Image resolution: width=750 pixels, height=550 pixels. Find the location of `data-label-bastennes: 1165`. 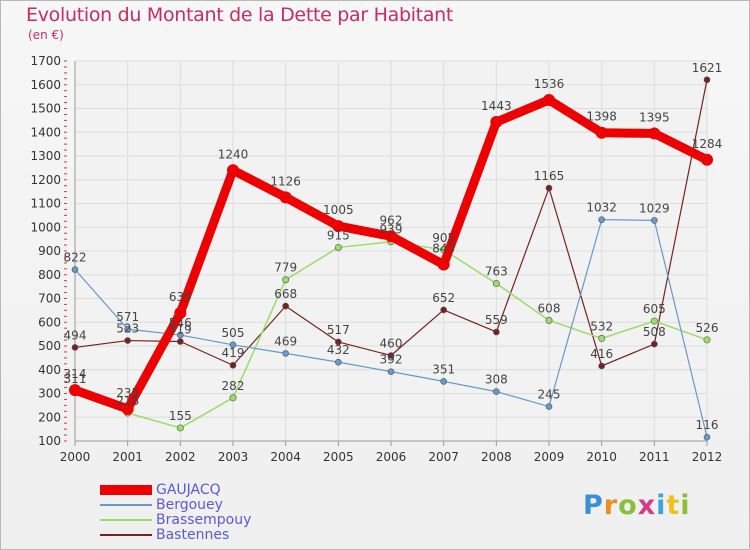

data-label-bastennes: 1165 is located at coordinates (549, 176).